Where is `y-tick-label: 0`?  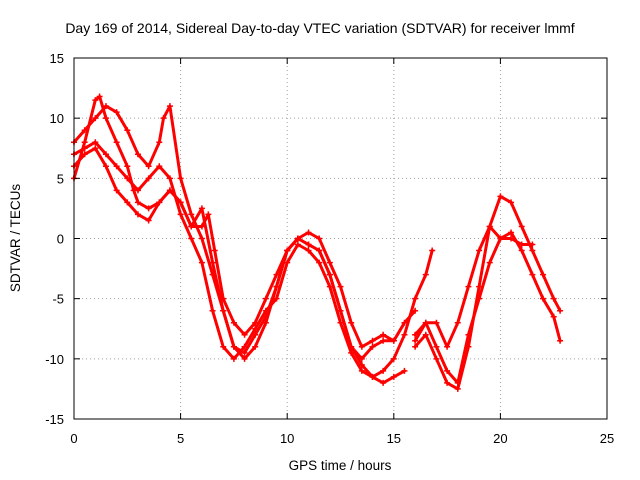
y-tick-label: 0 is located at coordinates (60, 239).